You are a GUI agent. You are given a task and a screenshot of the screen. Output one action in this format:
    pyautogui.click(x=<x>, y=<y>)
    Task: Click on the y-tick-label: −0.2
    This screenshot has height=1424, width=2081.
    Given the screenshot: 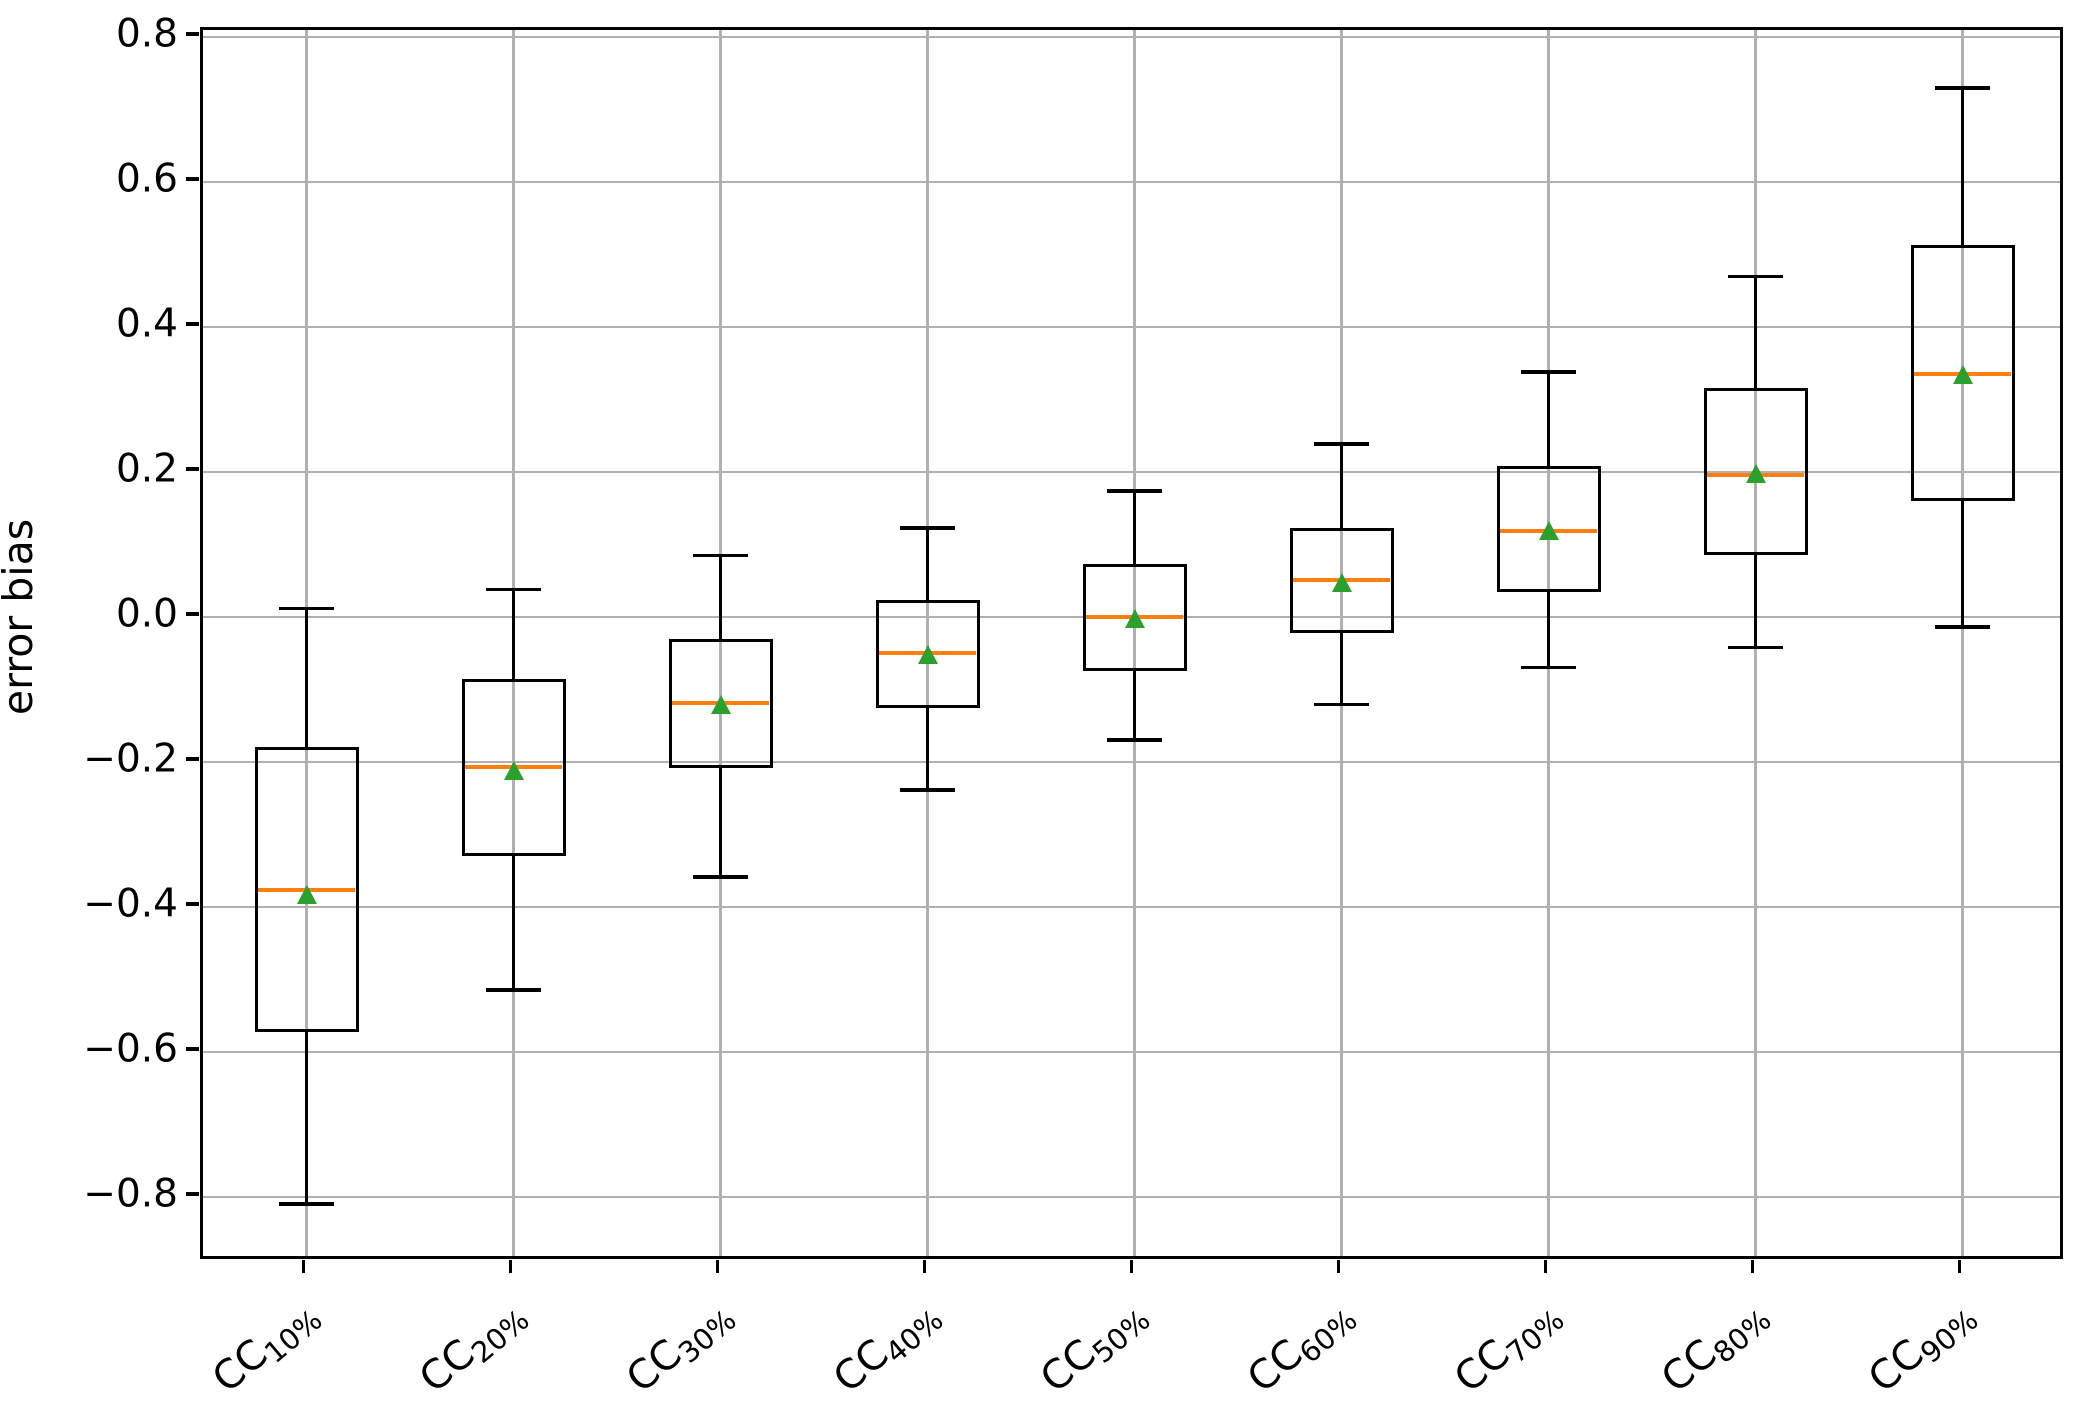 What is the action you would take?
    pyautogui.click(x=130, y=759)
    